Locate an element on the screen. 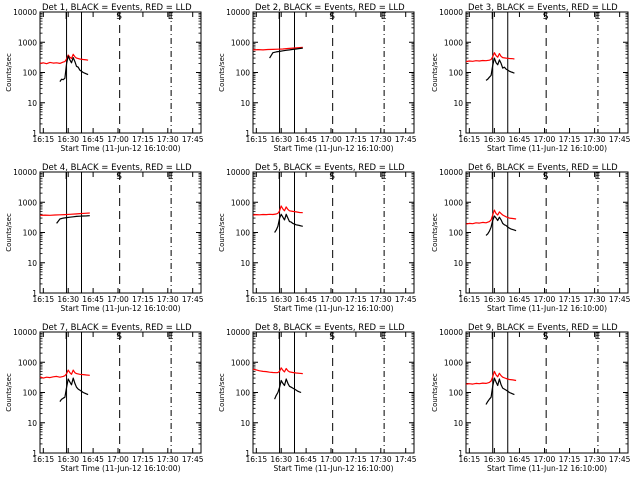 This screenshot has width=640, height=480. chart-title: Det 7, BLACK = Events, RED = LLD is located at coordinates (117, 328).